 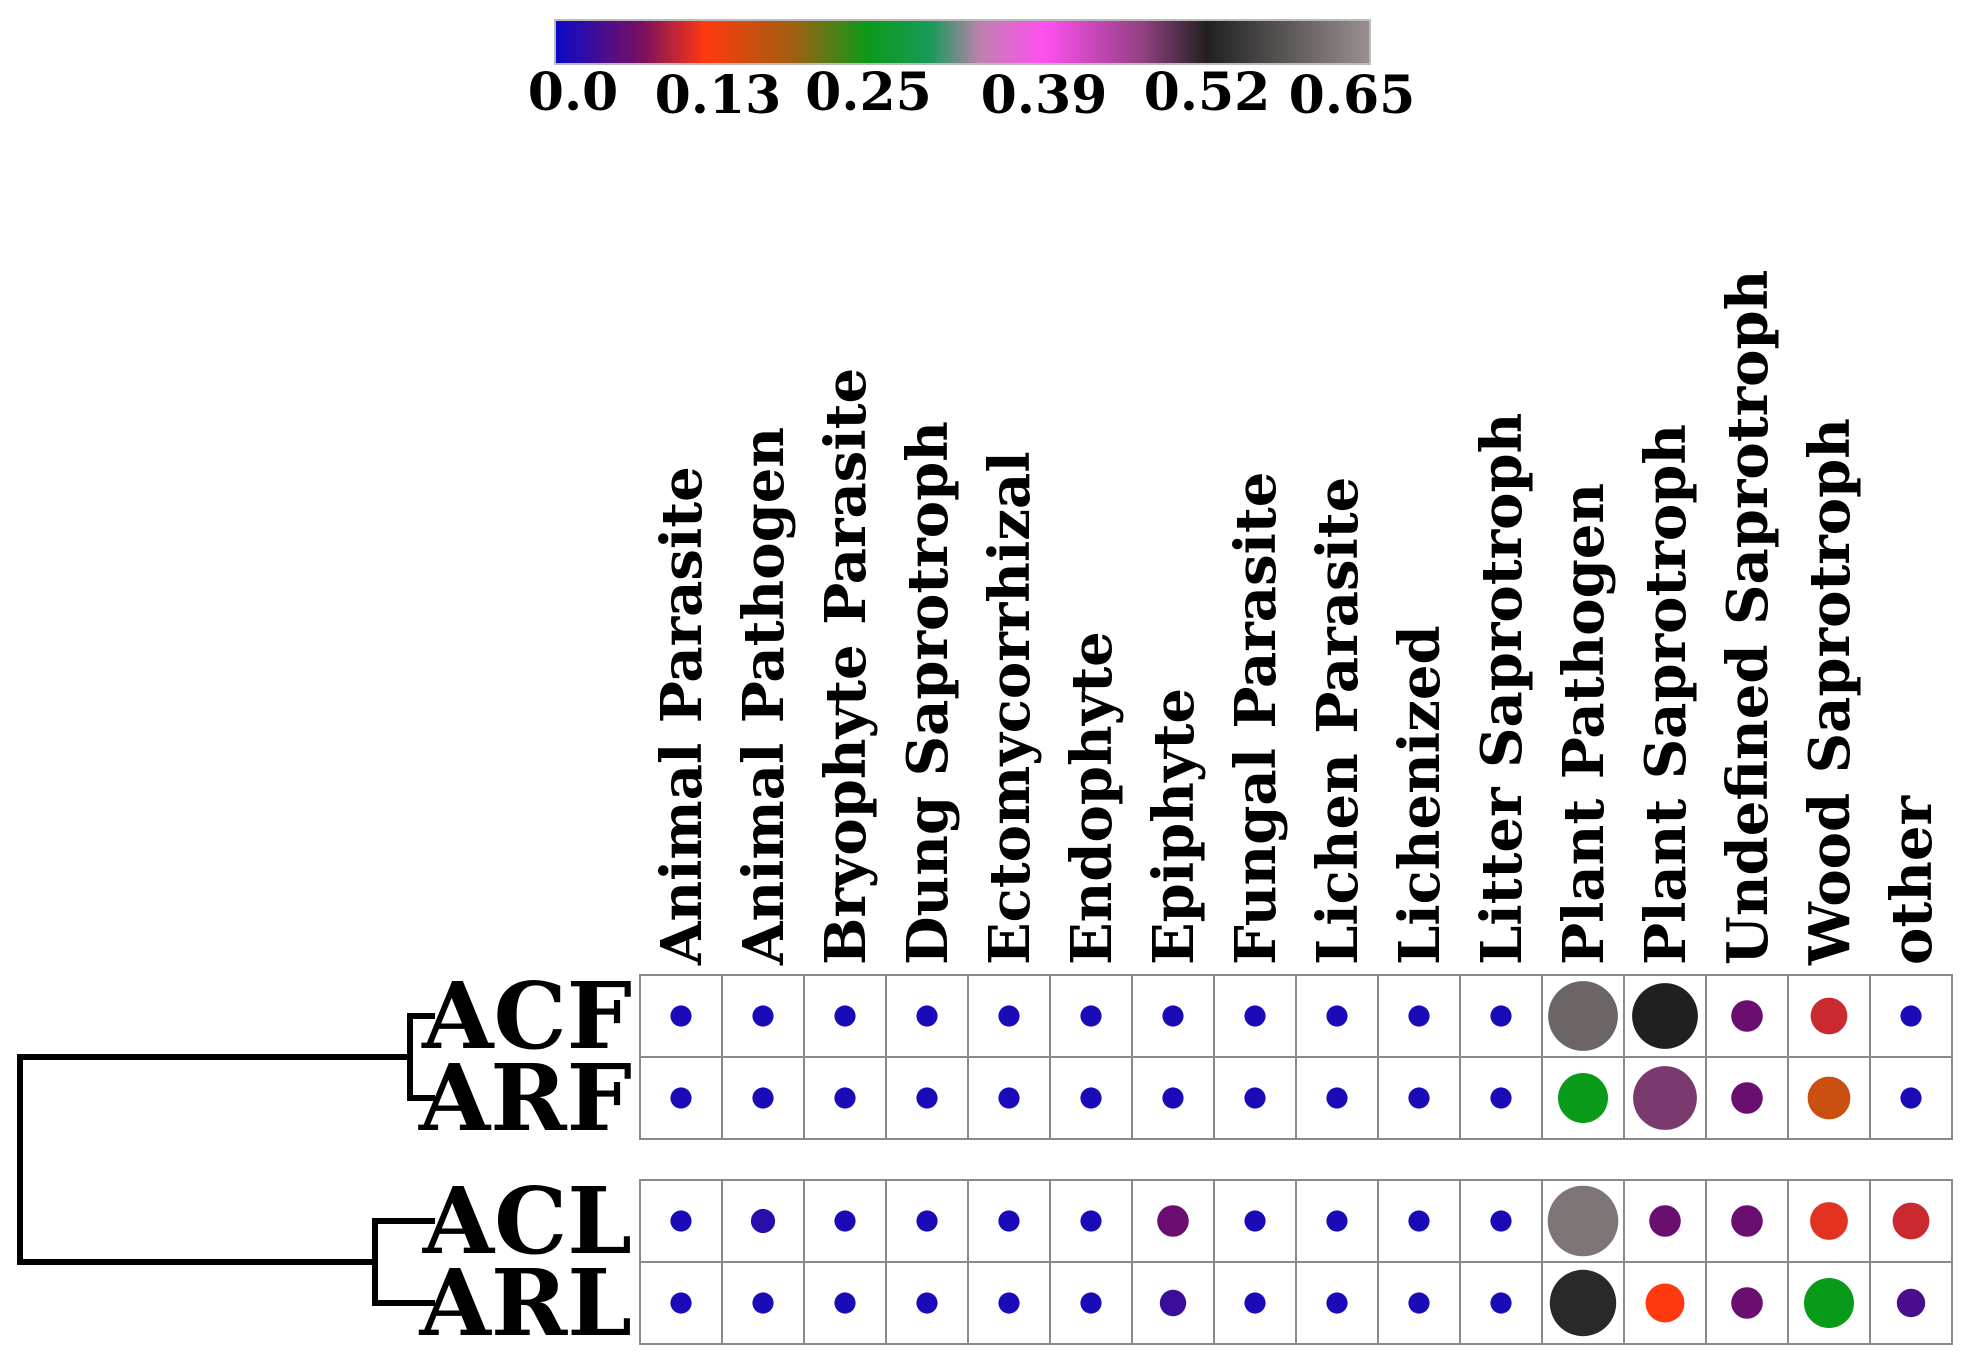 I want to click on column-label: Litter Saprotroph, so click(x=1502, y=689).